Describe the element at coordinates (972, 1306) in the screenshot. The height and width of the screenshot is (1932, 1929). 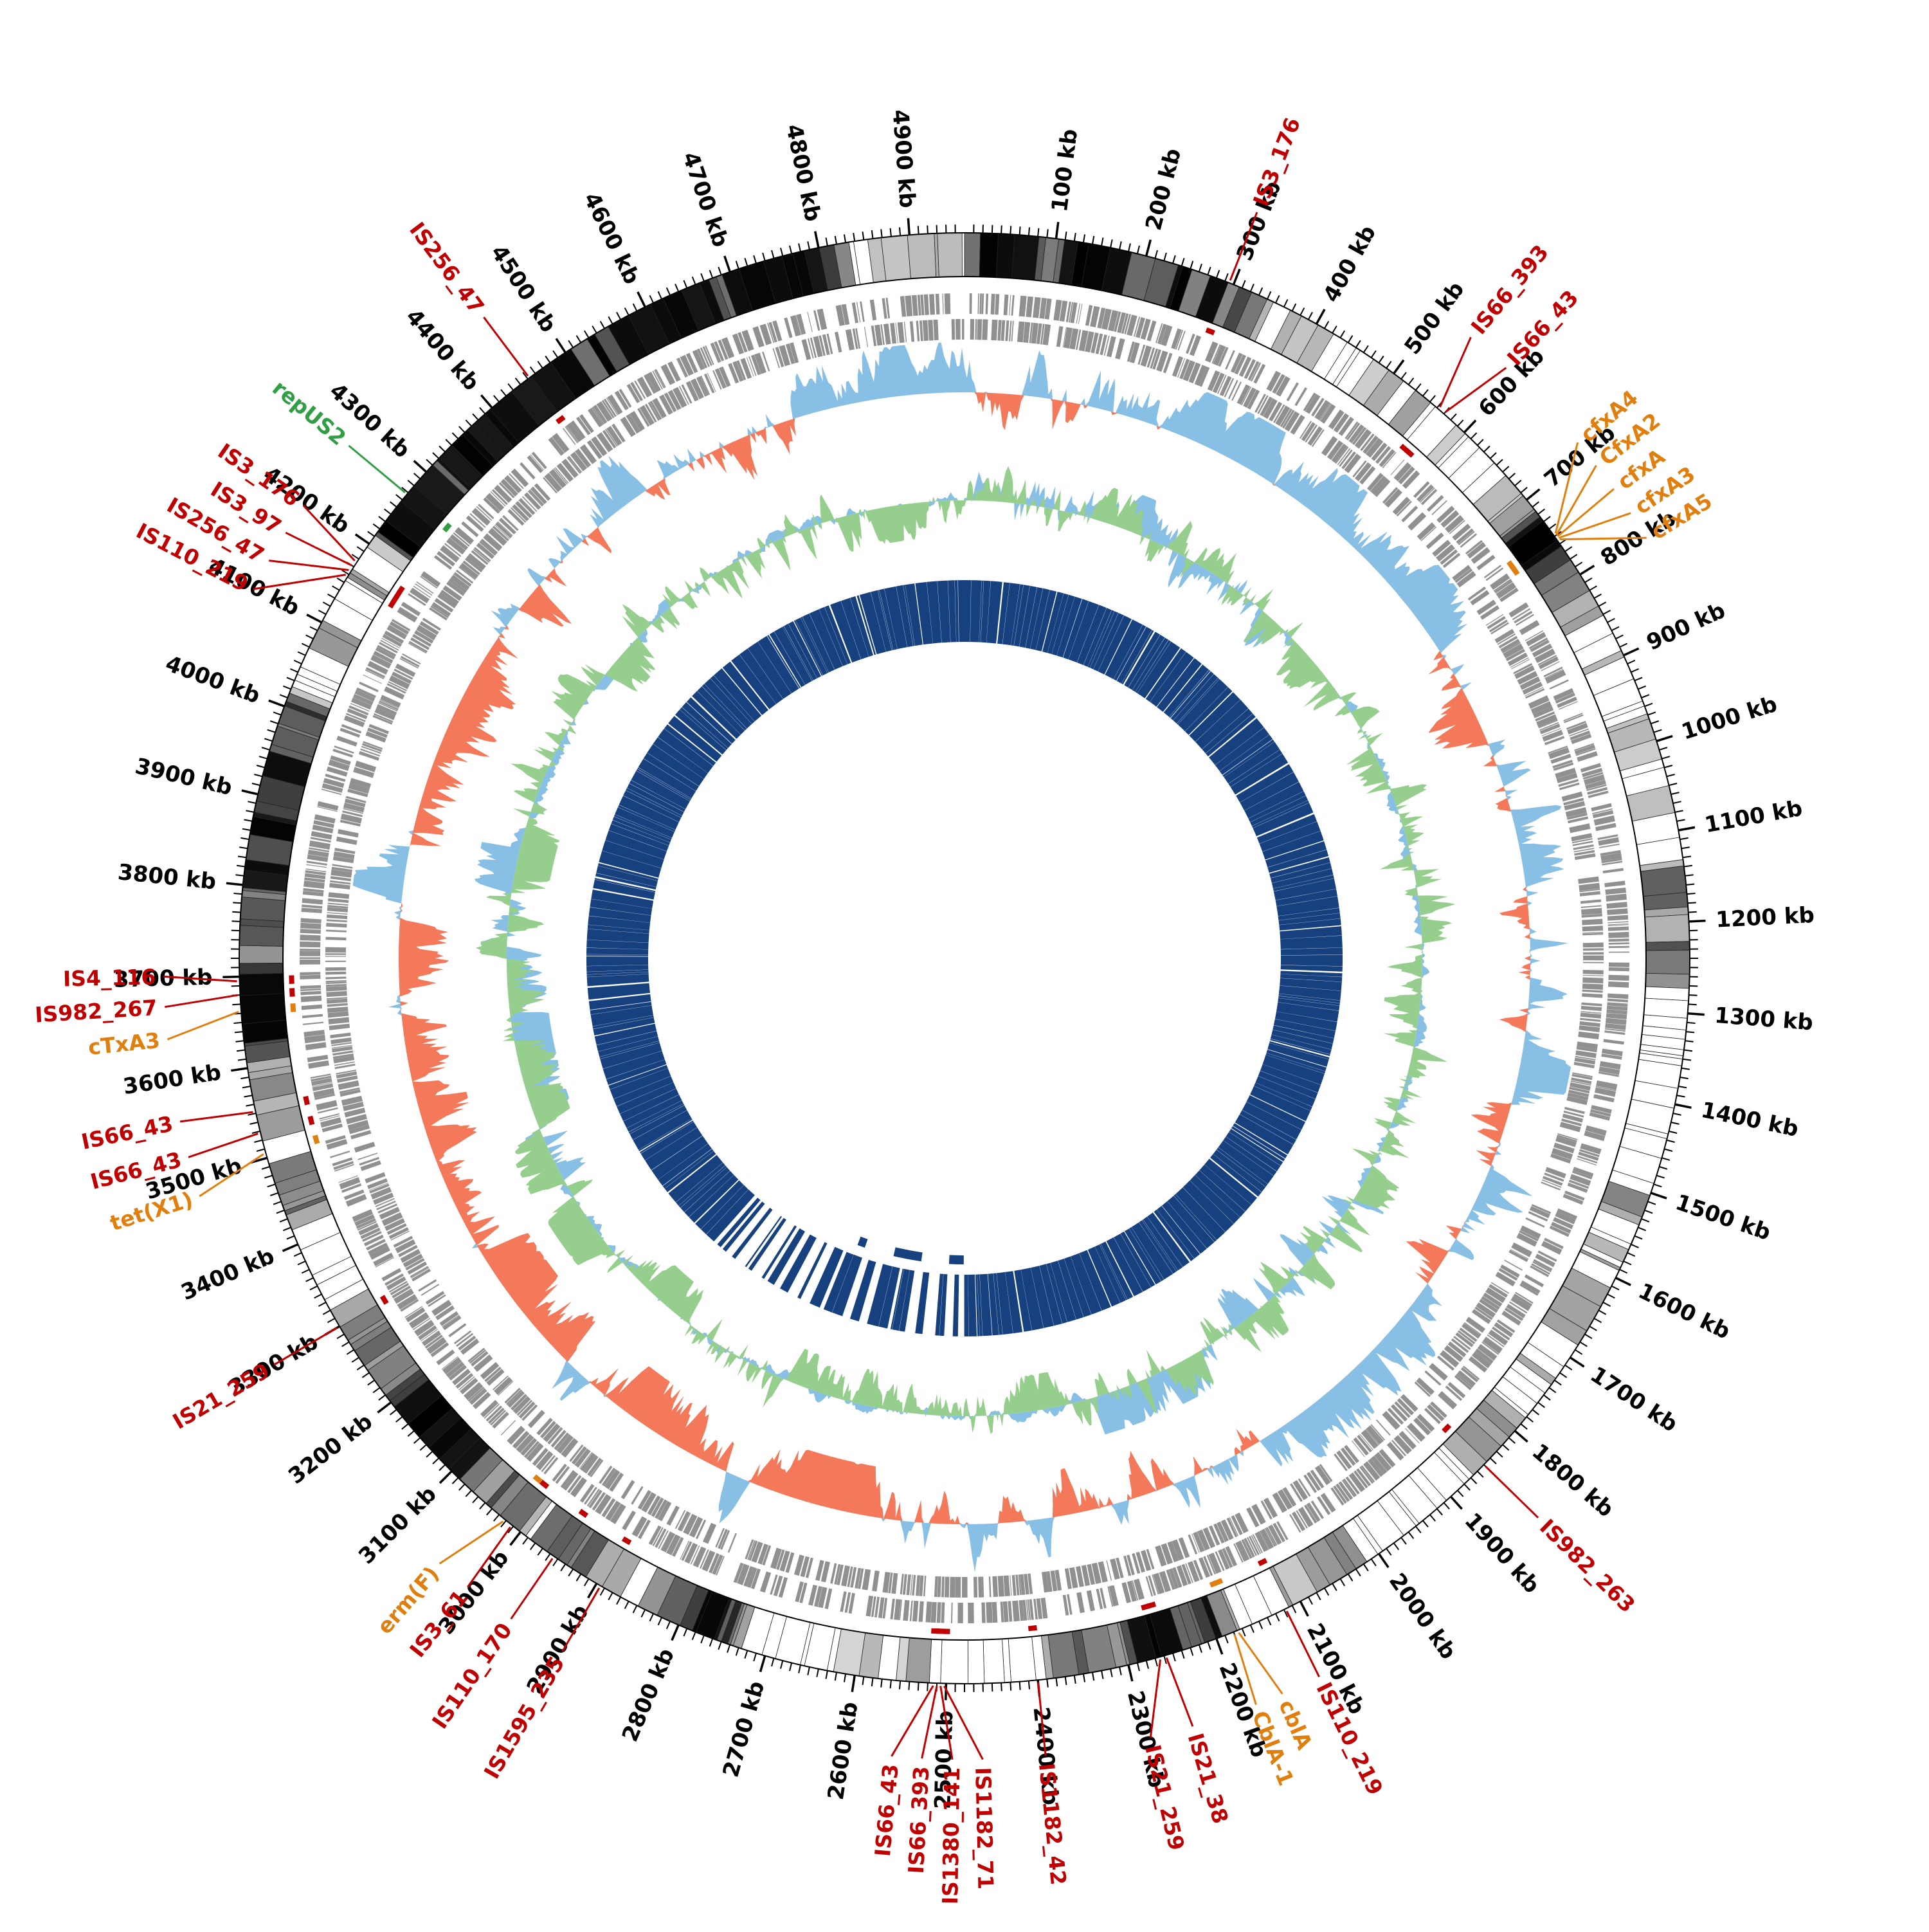
I see `coverage-block` at that location.